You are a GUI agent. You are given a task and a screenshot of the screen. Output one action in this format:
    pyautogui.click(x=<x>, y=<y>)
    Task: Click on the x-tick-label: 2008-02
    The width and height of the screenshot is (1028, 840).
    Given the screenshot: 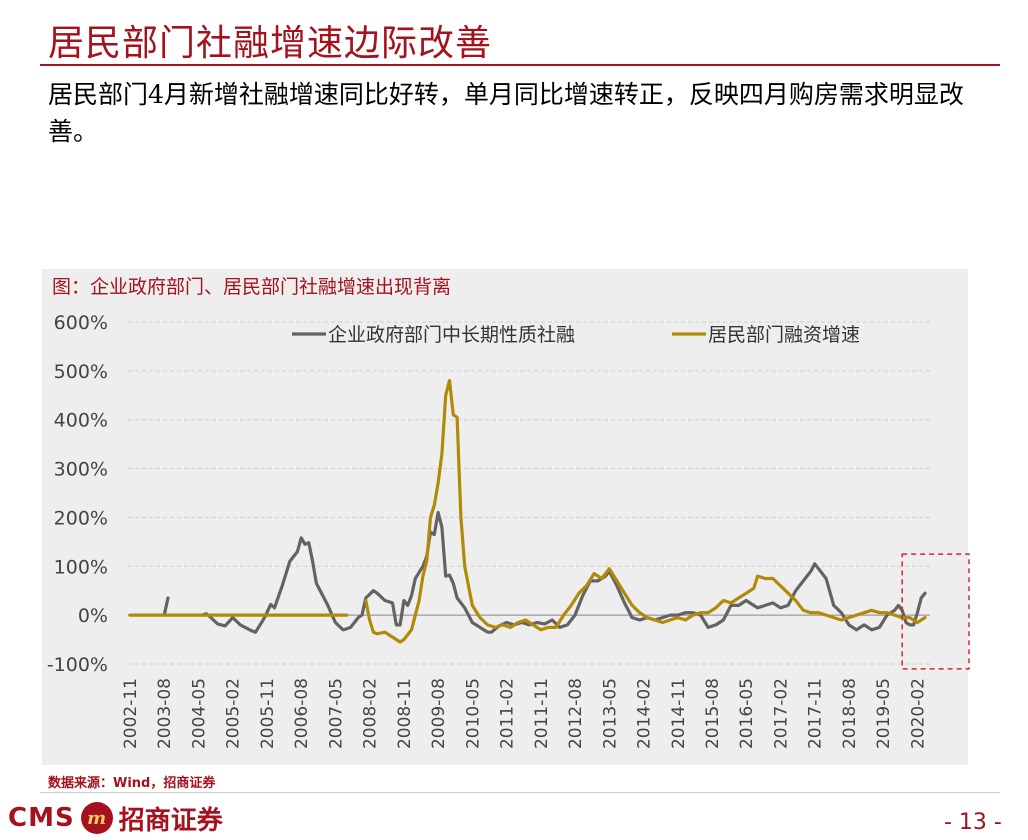 What is the action you would take?
    pyautogui.click(x=371, y=713)
    